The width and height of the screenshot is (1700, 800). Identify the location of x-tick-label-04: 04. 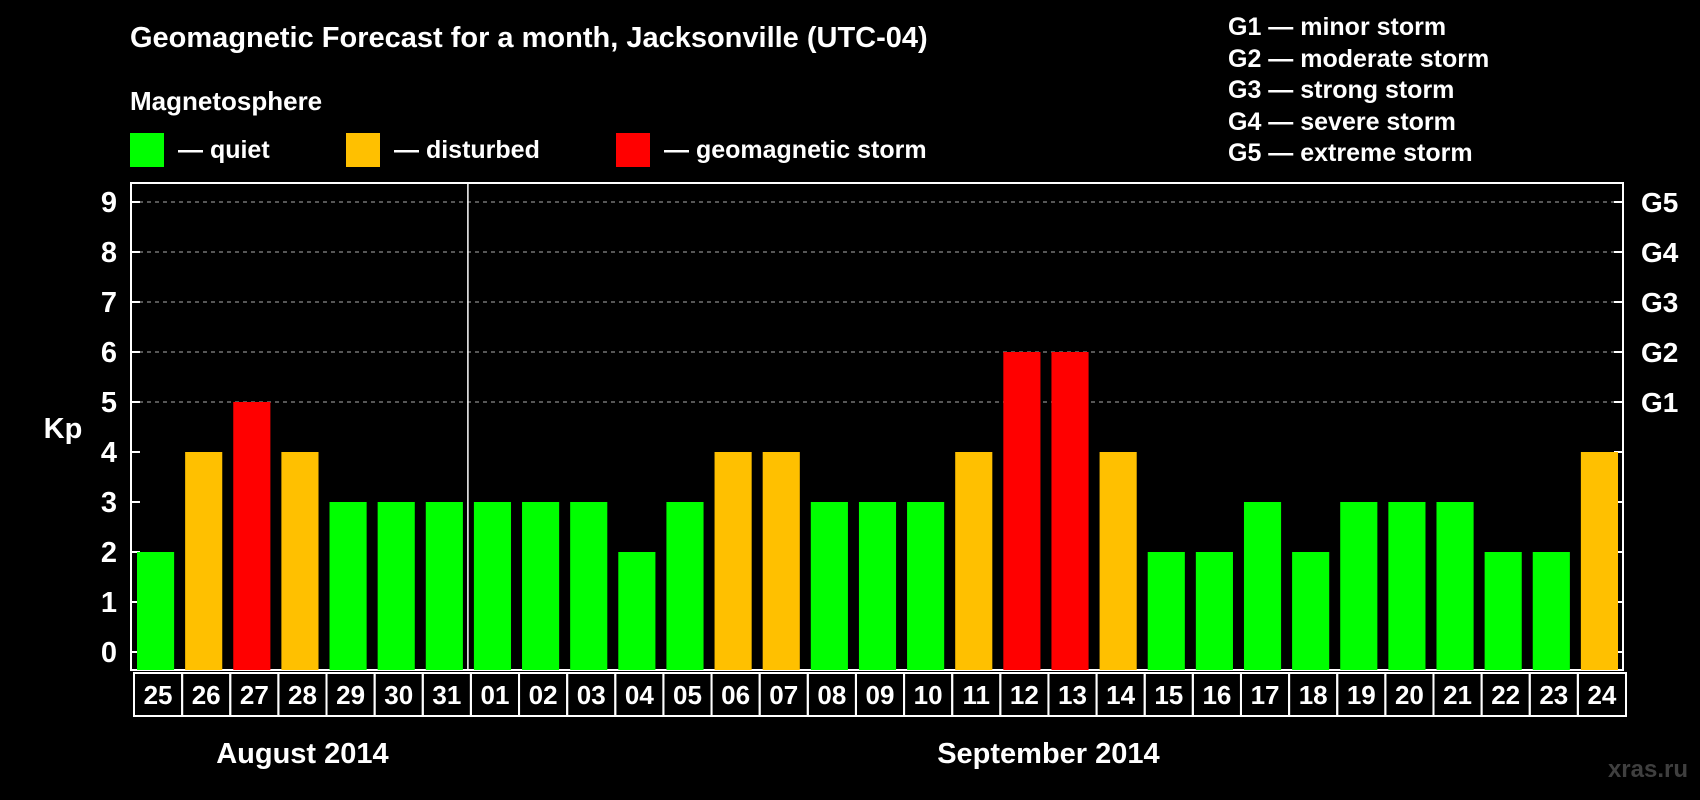
(639, 695).